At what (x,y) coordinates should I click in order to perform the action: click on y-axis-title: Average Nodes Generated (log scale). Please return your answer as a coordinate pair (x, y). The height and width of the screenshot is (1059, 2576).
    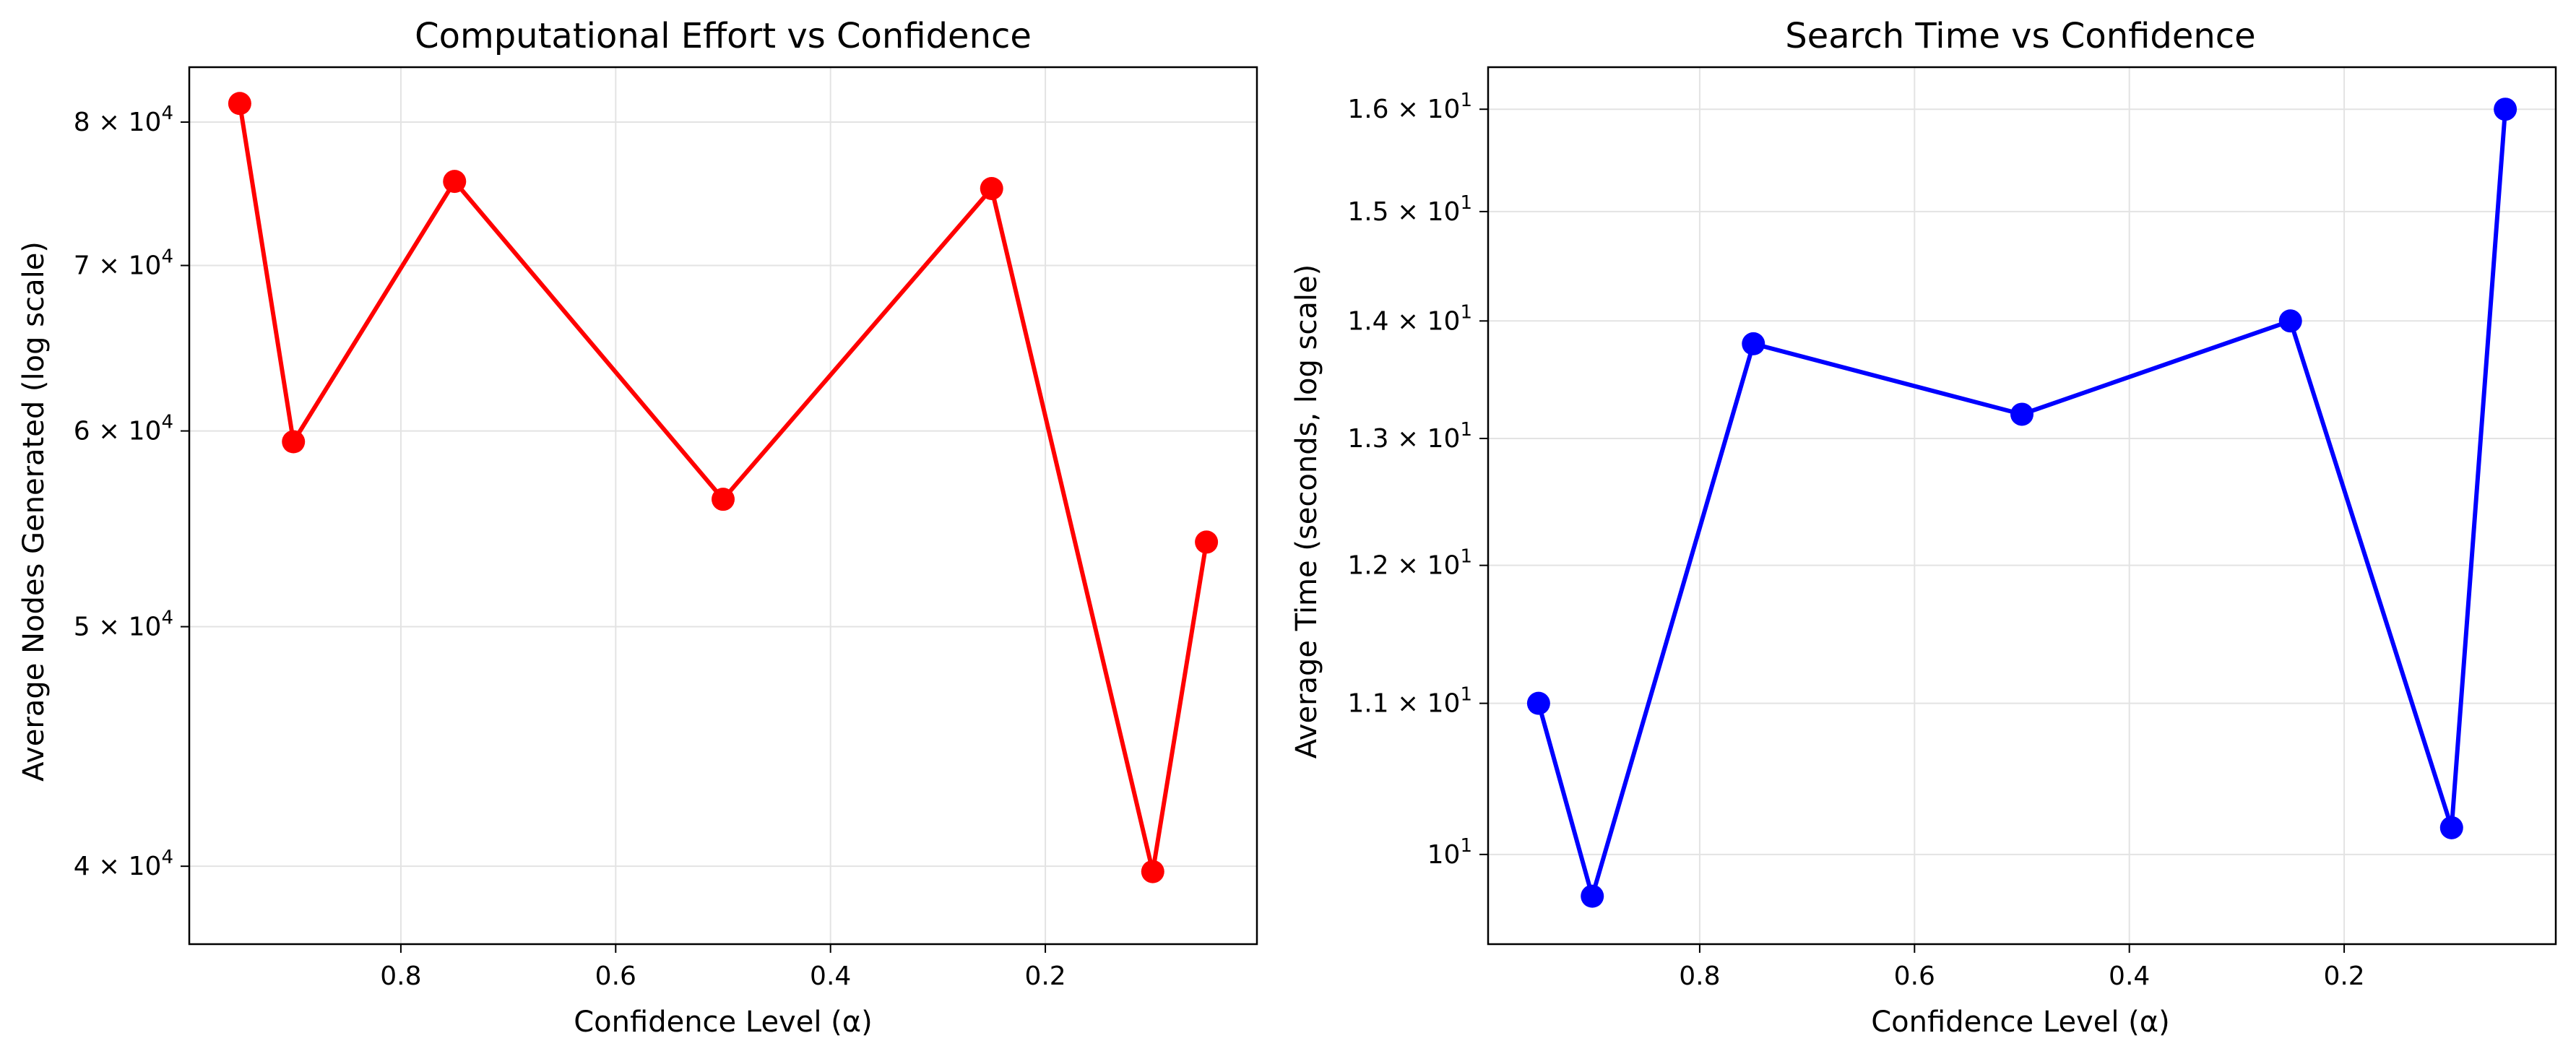
    Looking at the image, I should click on (34, 511).